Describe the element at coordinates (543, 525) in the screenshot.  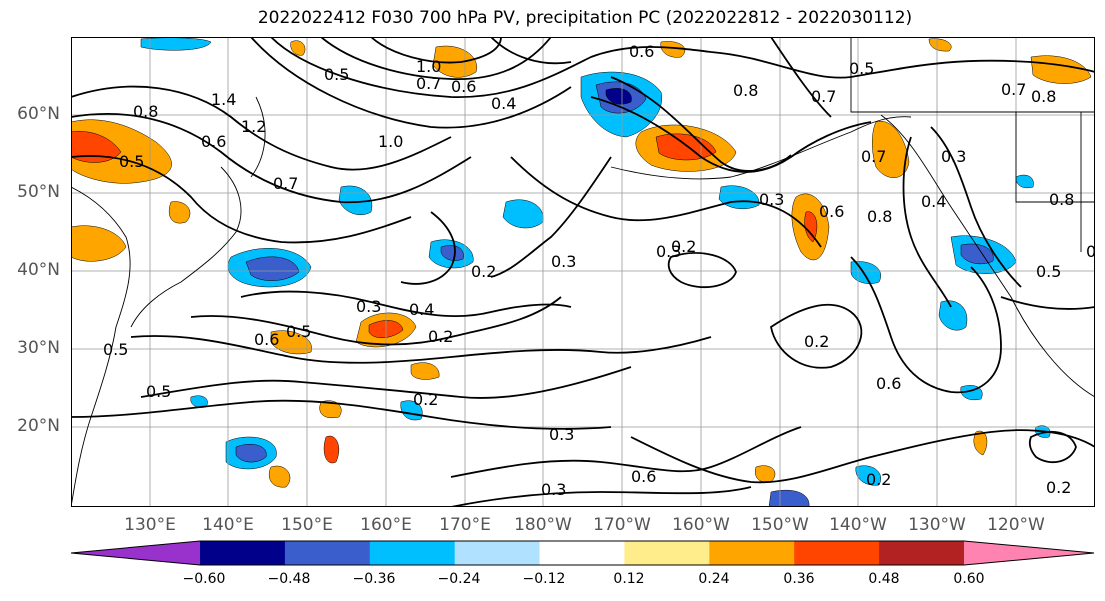
I see `lon-label: 180°W` at that location.